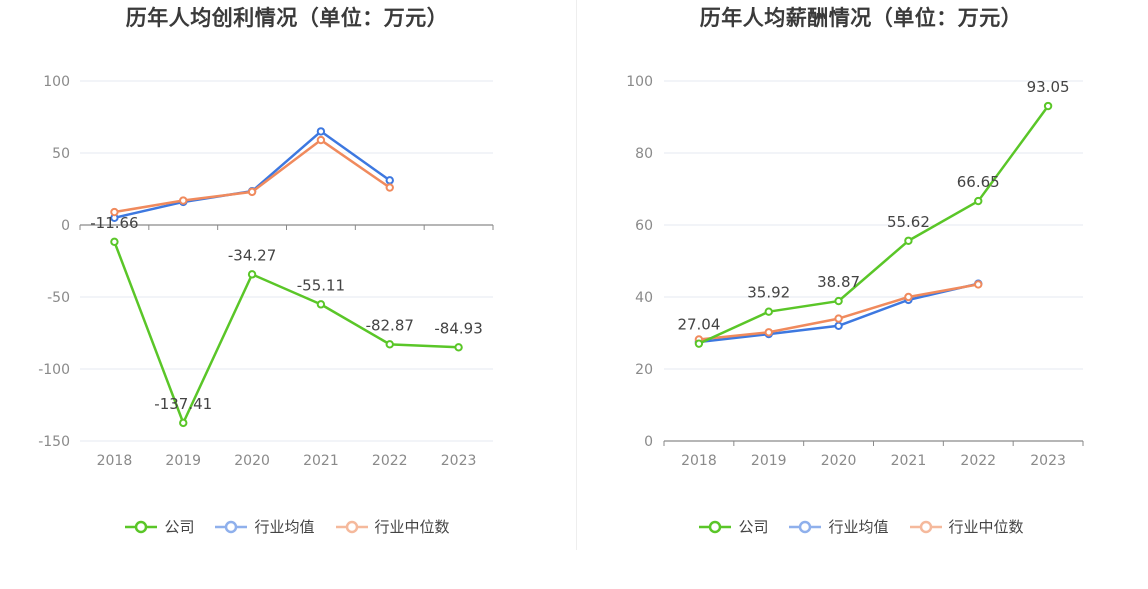 The height and width of the screenshot is (589, 1148). What do you see at coordinates (838, 312) in the screenshot?
I see `series-line-median` at bounding box center [838, 312].